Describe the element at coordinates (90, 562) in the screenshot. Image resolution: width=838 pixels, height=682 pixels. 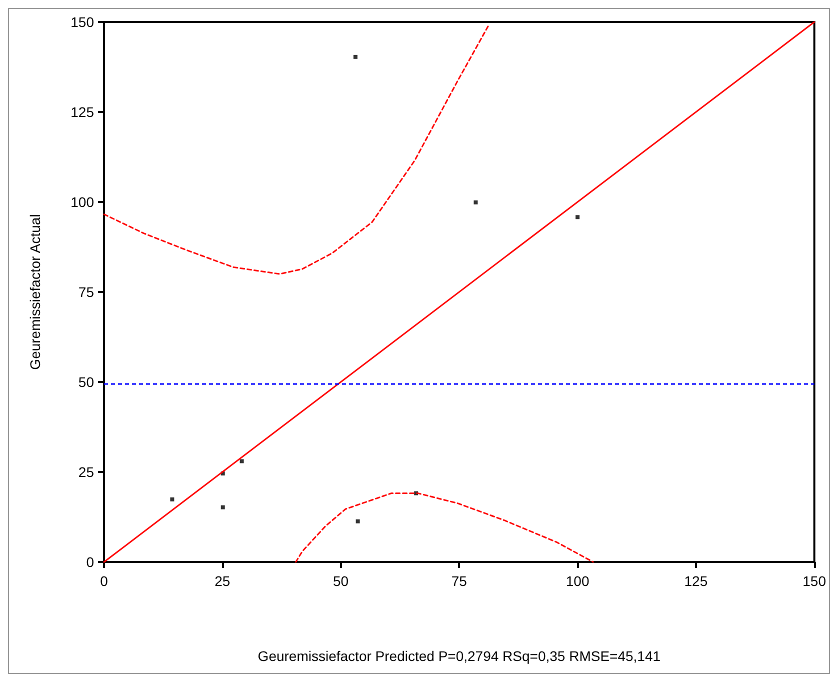
I see `y-tick-label: 0` at that location.